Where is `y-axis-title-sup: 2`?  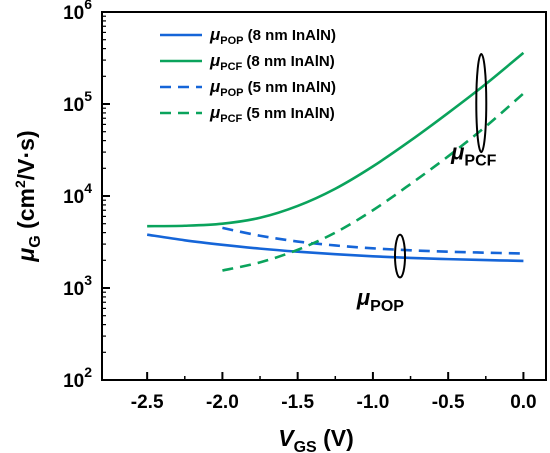 y-axis-title-sup: 2 is located at coordinates (20, 184).